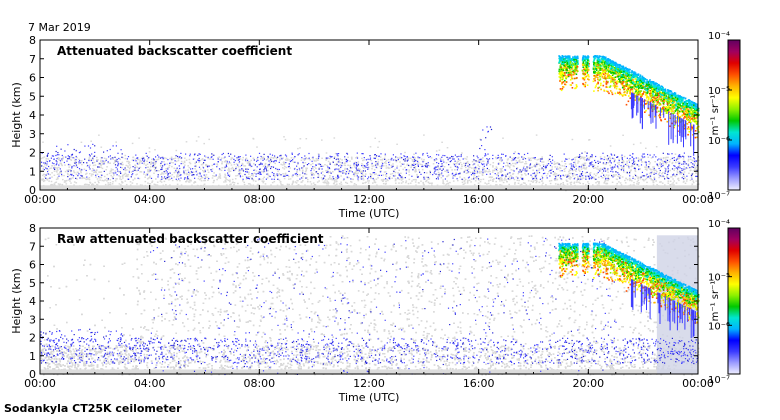  I want to click on colorbar-2: 10⁻⁴ 10⁻⁵ 10⁻⁶ 10⁻⁷ m⁻¹ sr⁻¹, so click(724, 302).